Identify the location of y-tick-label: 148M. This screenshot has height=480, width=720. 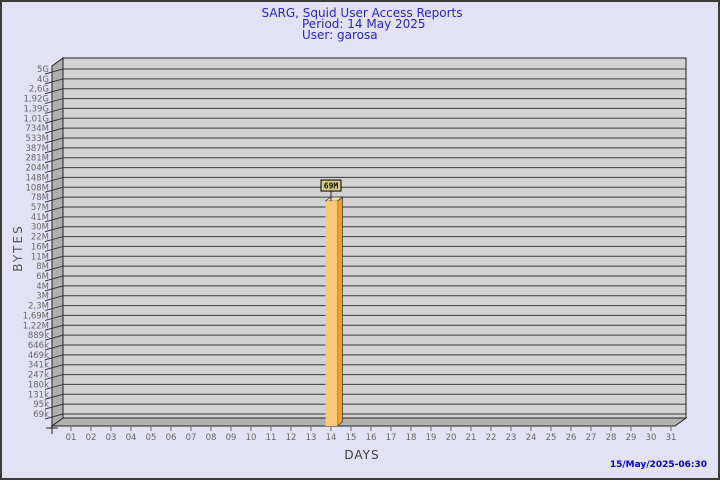
(37, 178).